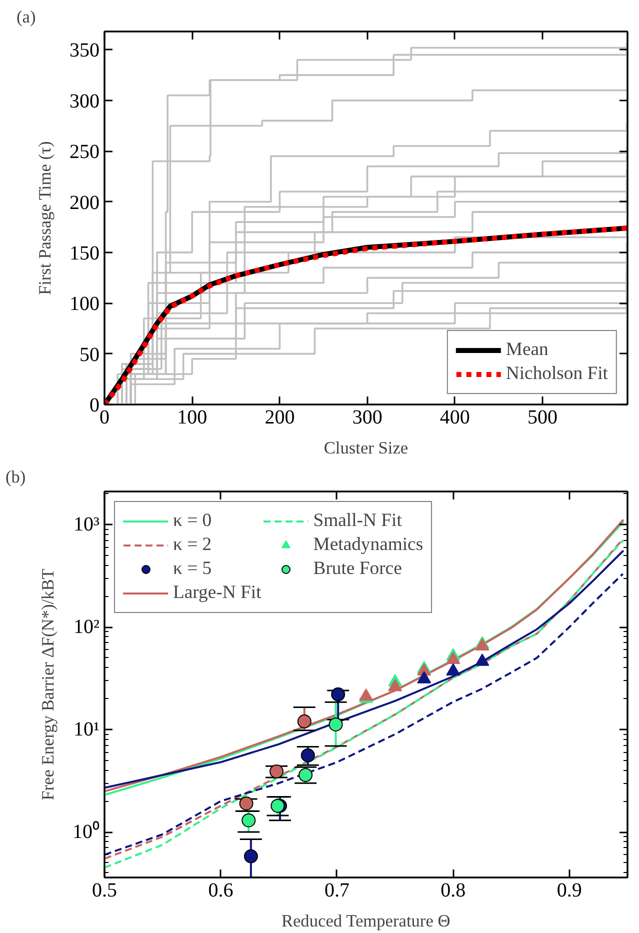 This screenshot has width=639, height=933. What do you see at coordinates (368, 545) in the screenshot?
I see `legend-label: Metadynamics` at bounding box center [368, 545].